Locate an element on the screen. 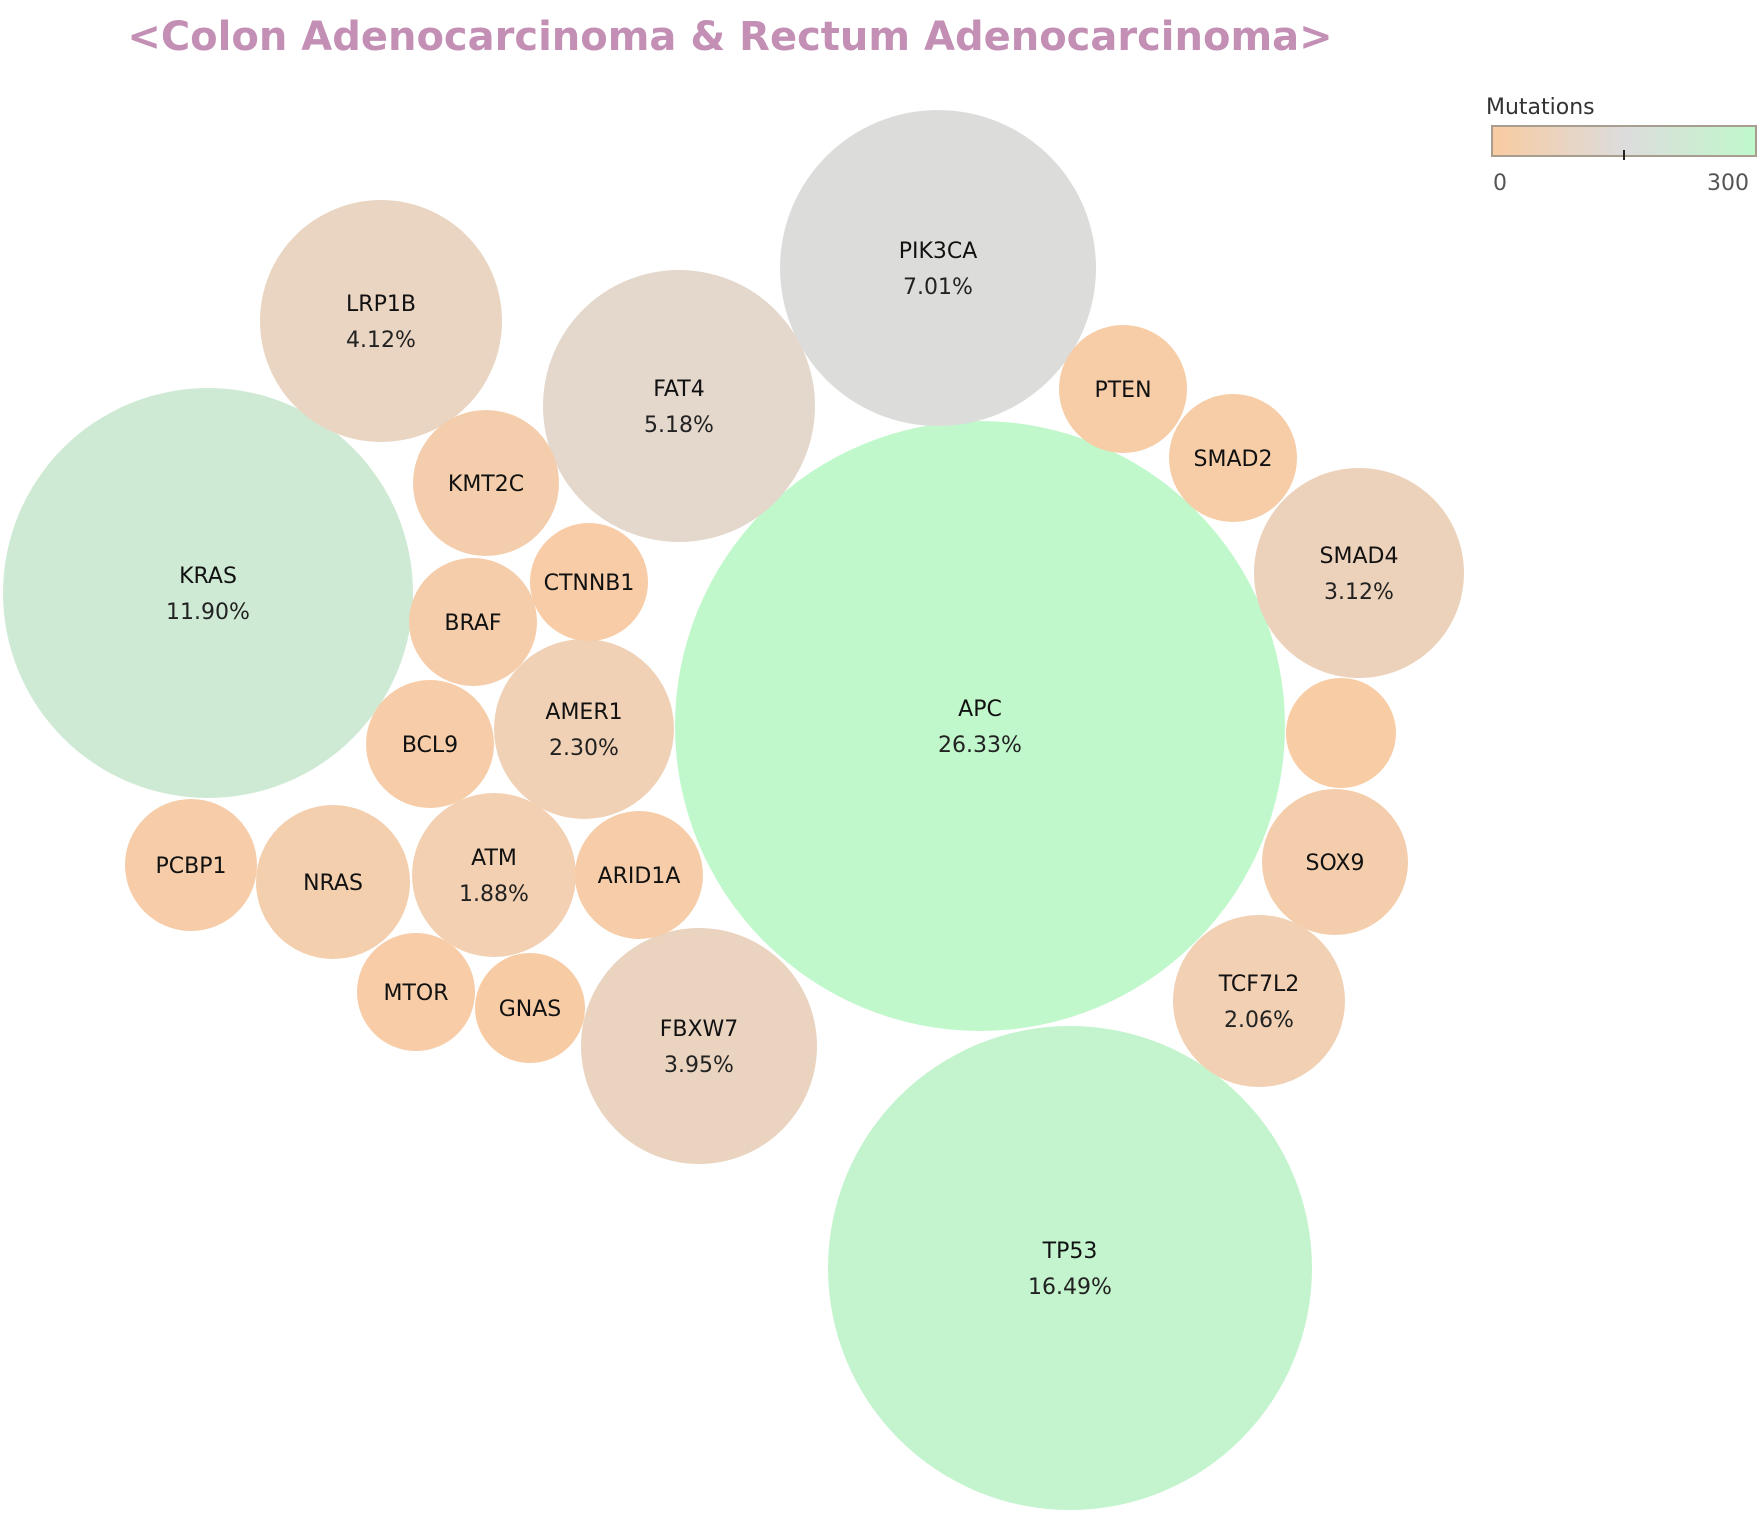  bubble-circle-kras is located at coordinates (208, 593).